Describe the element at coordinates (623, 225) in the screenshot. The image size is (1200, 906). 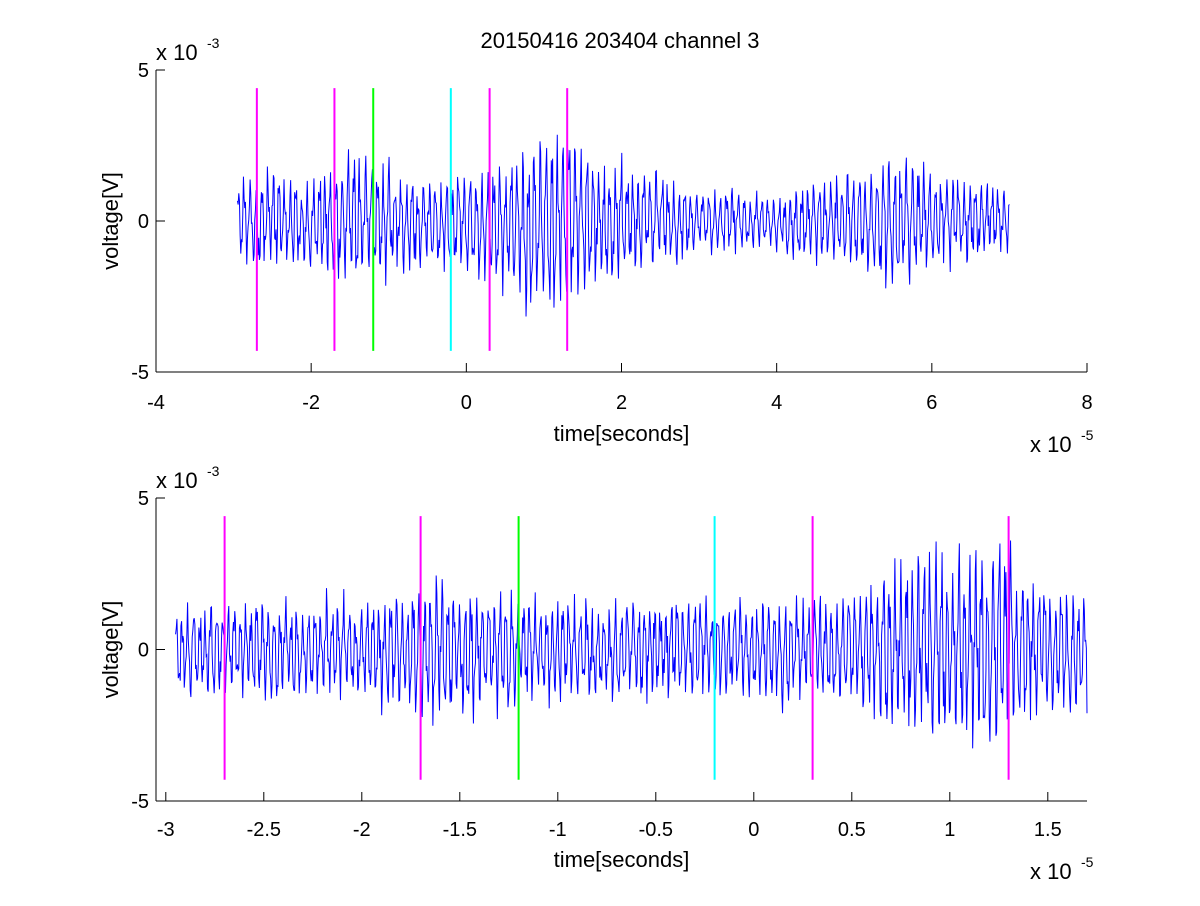
I see `ax0-signal-trace` at that location.